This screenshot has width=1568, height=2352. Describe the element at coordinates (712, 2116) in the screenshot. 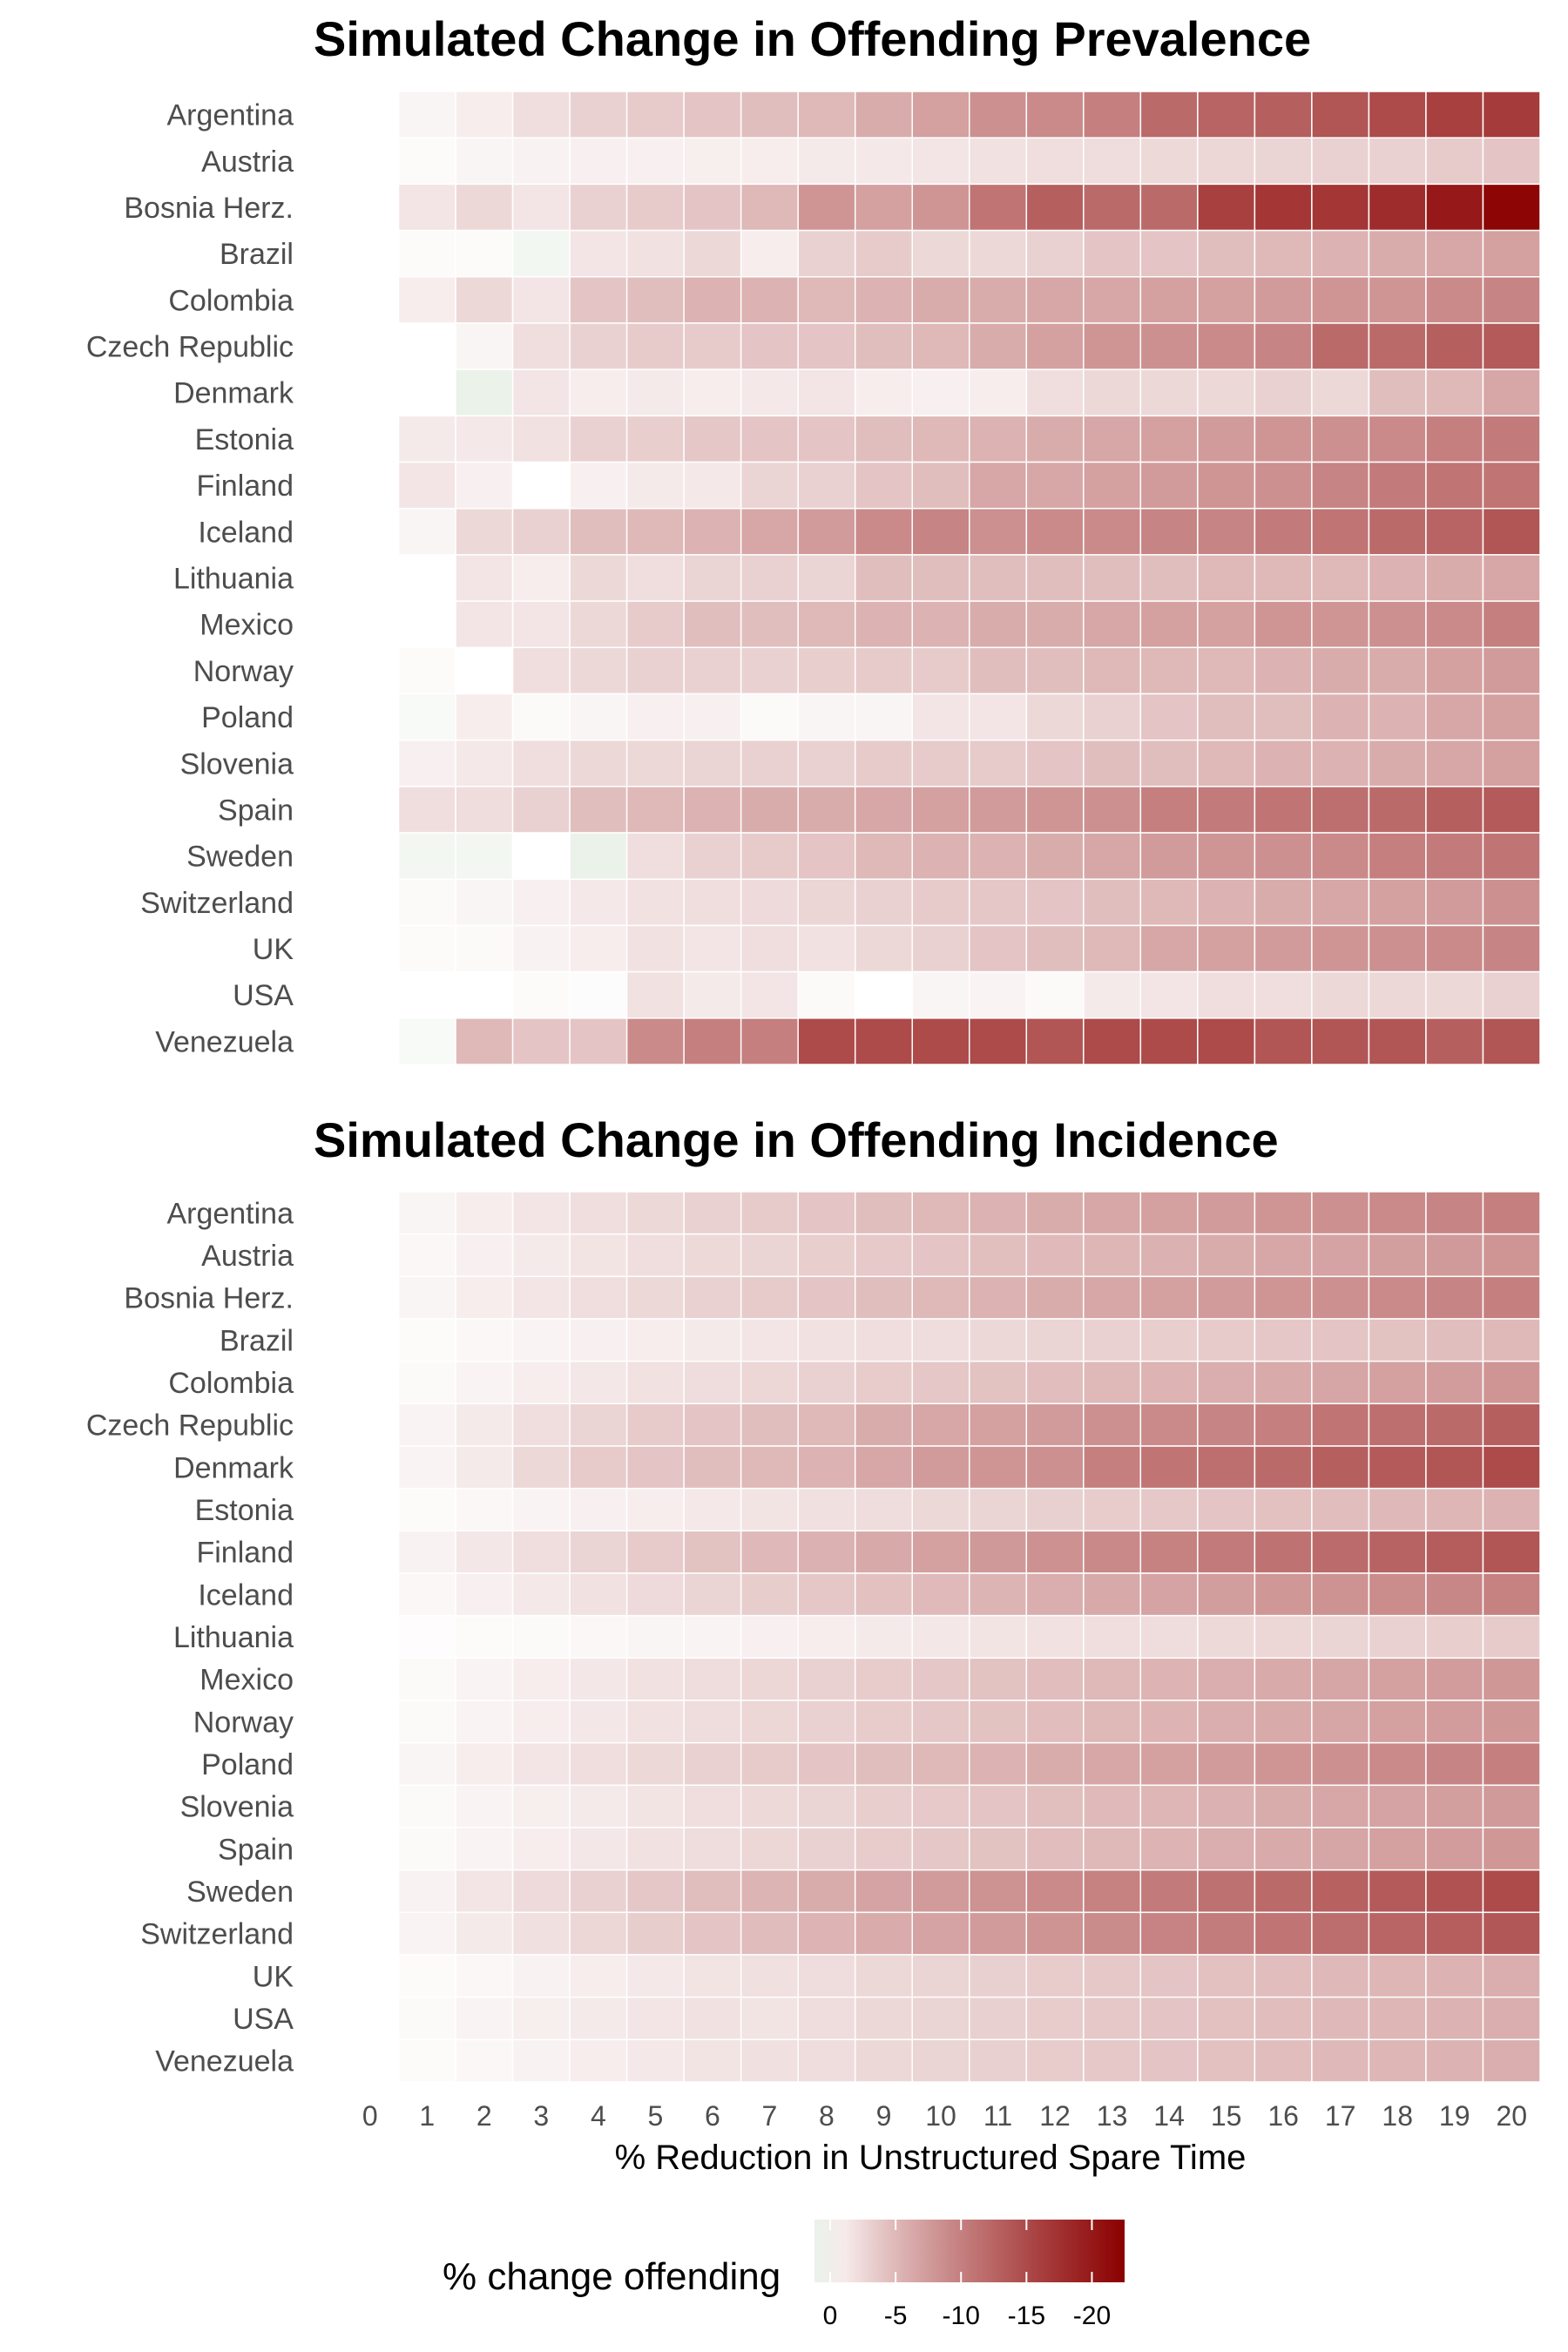

I see `x-tick-label: 6` at that location.